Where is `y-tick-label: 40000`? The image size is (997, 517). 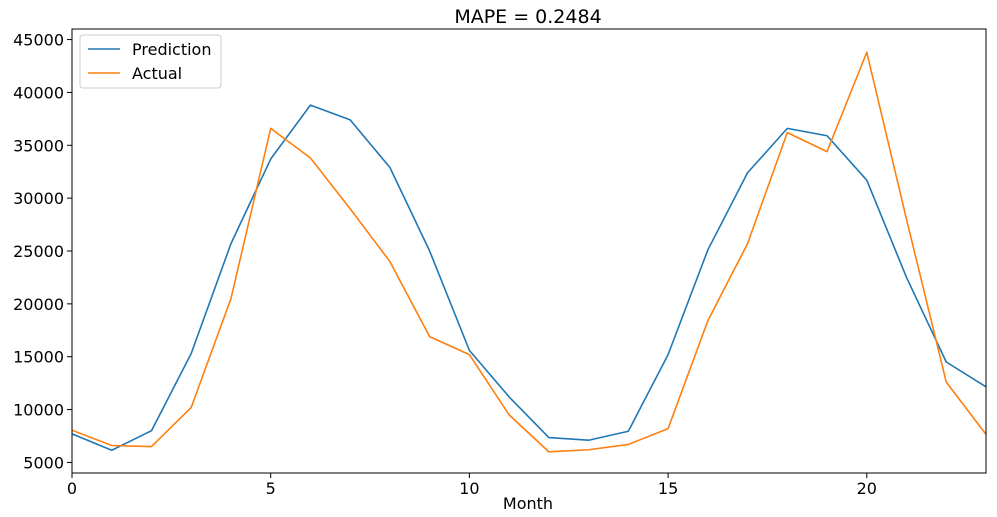 y-tick-label: 40000 is located at coordinates (38, 92).